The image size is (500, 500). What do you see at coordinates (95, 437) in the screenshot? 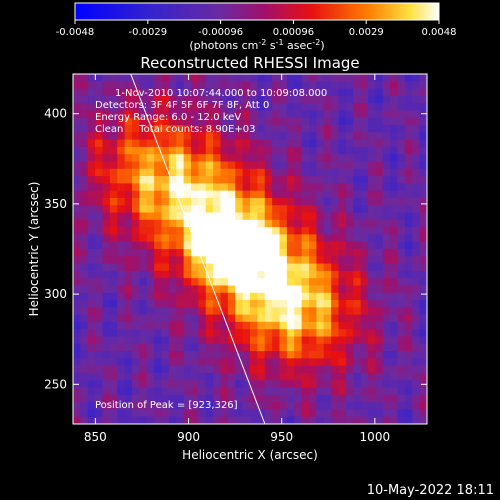
I see `x-tick-label: 850` at bounding box center [95, 437].